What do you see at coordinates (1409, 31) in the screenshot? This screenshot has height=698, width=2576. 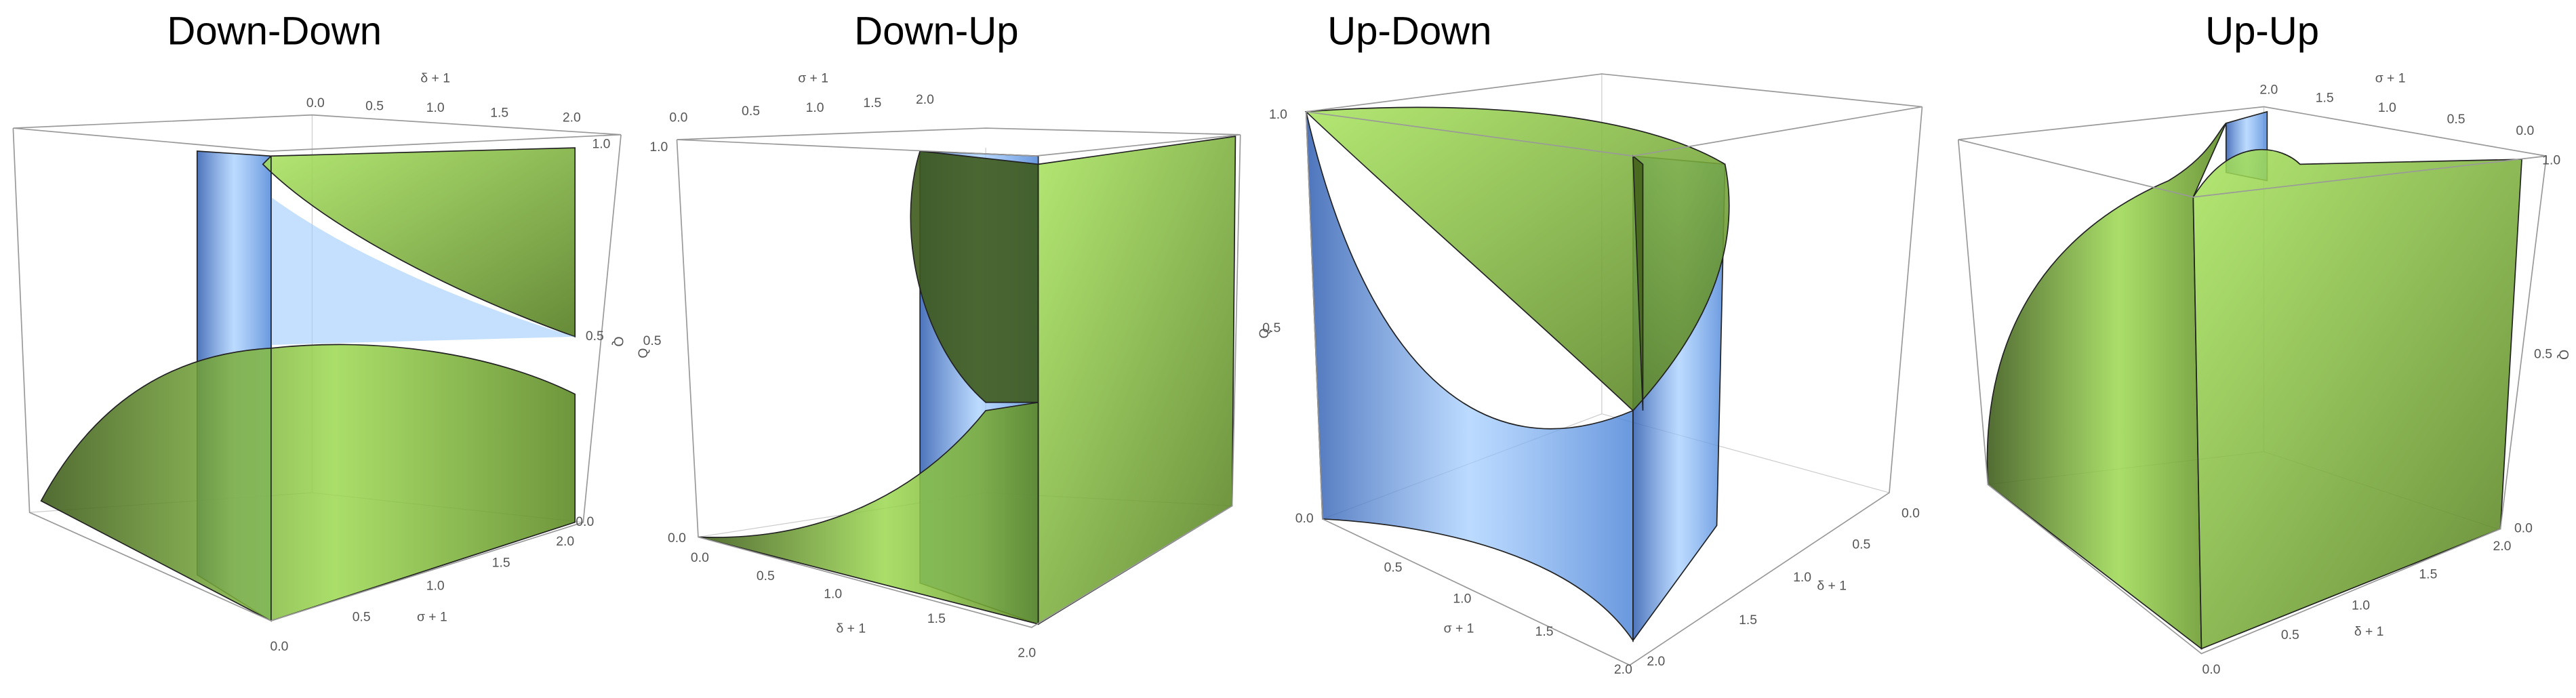 I see `panel-title: Up-Down` at bounding box center [1409, 31].